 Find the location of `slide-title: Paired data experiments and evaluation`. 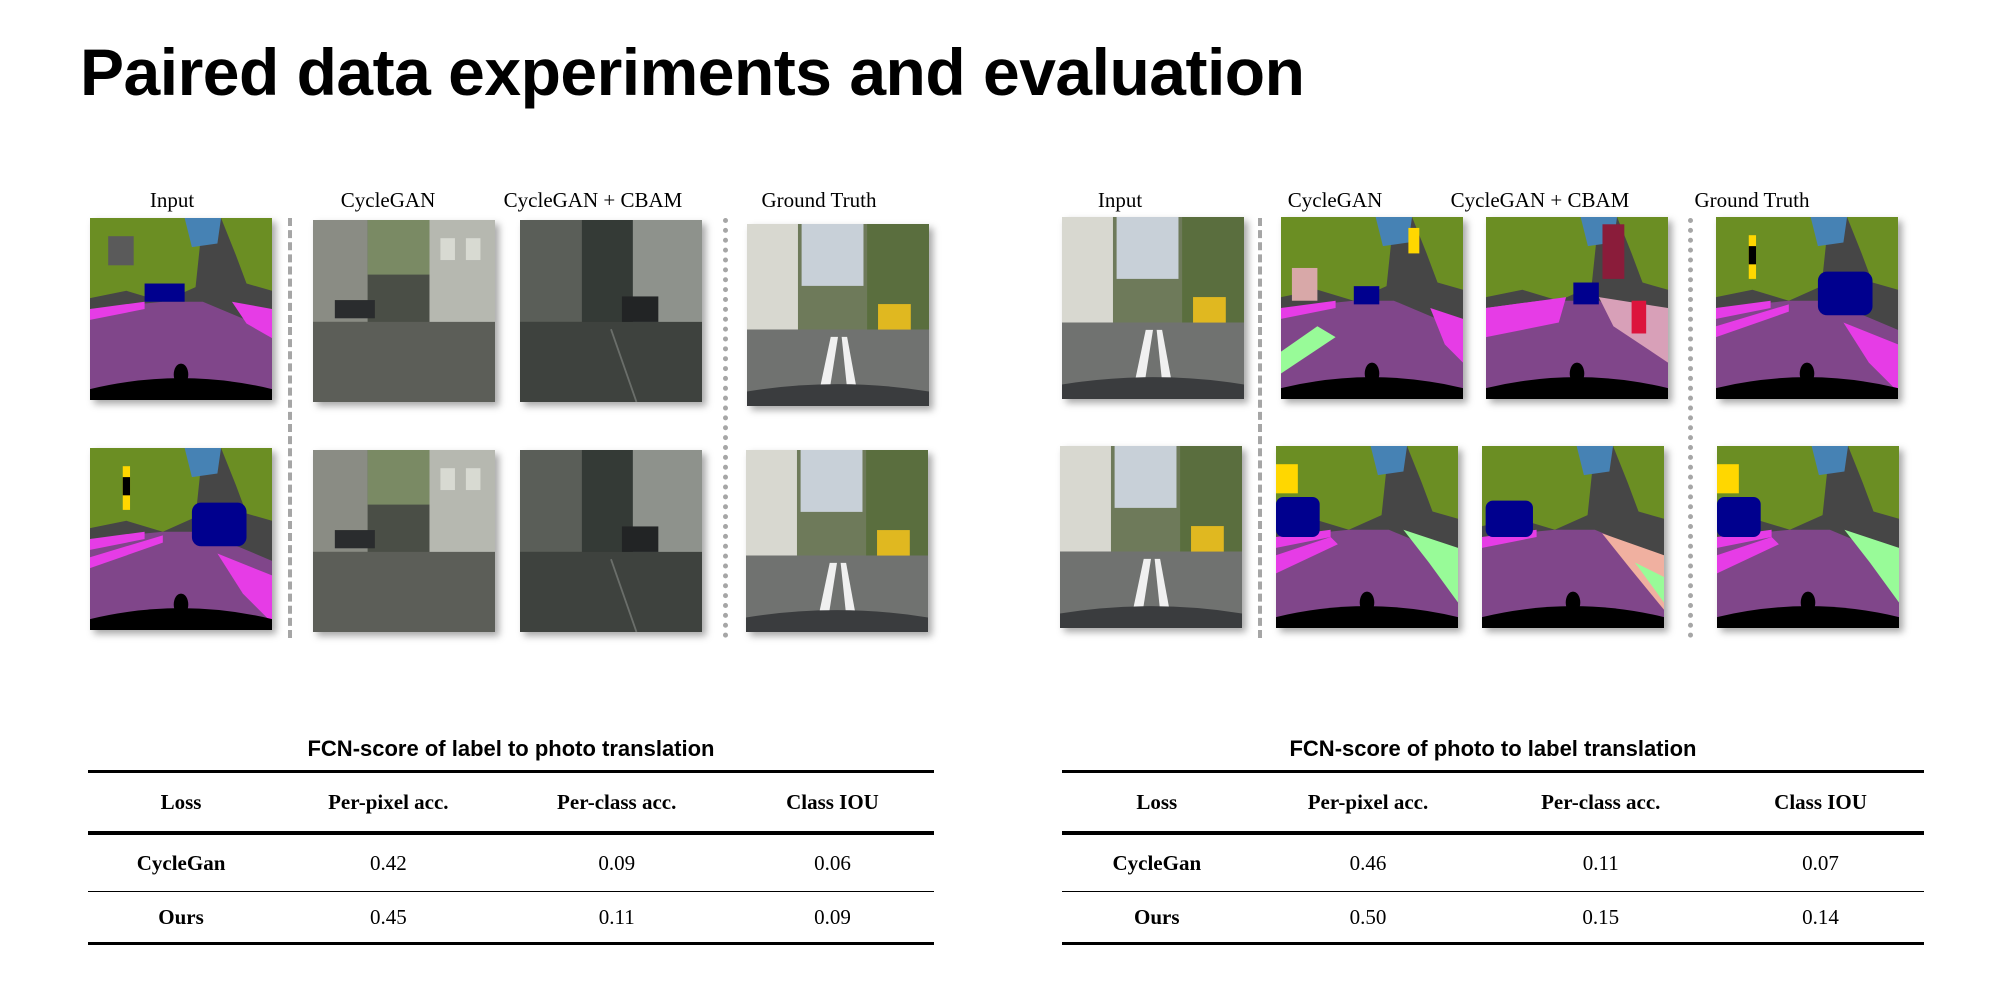

slide-title: Paired data experiments and evaluation is located at coordinates (692, 72).